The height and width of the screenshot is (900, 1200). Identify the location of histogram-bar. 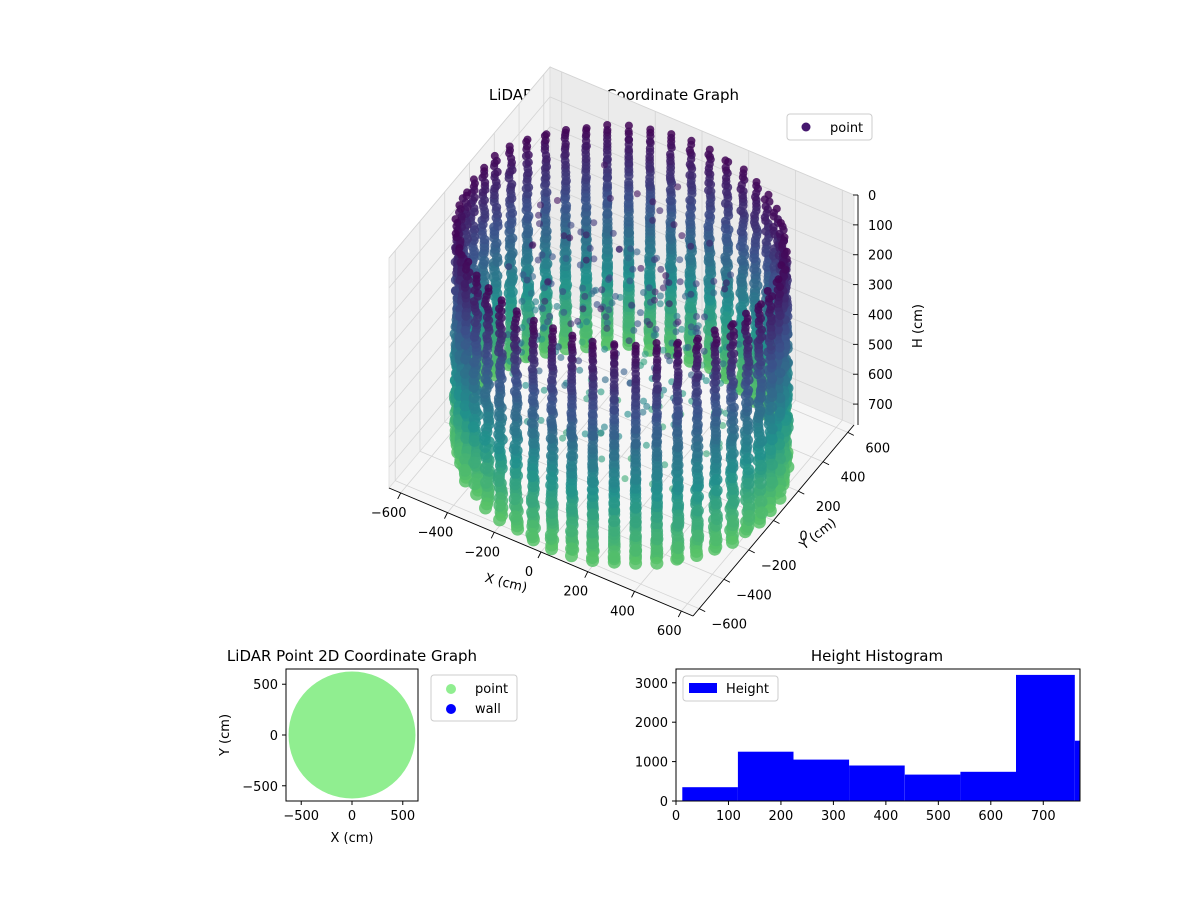
(765, 776).